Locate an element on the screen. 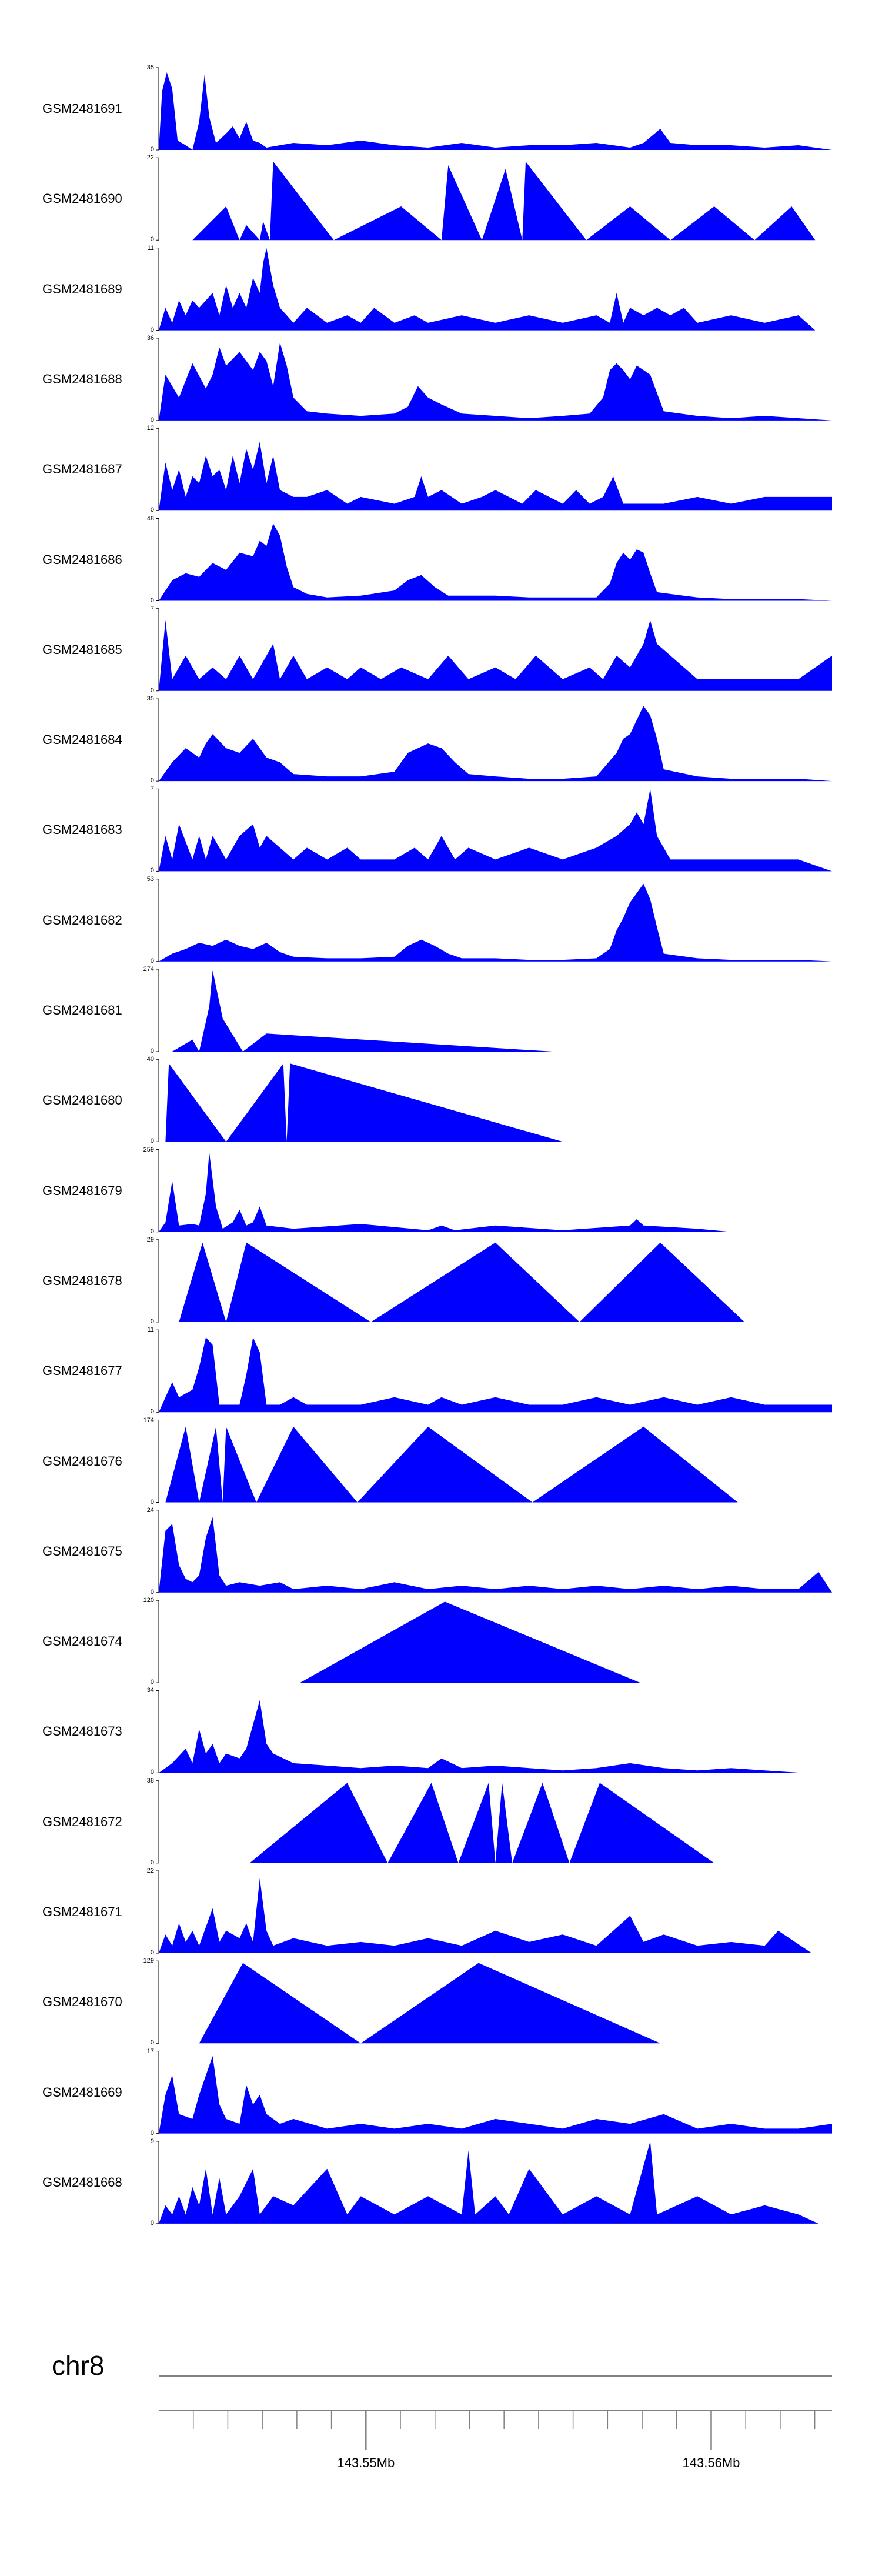  track-area-GSM2481691 is located at coordinates (495, 111).